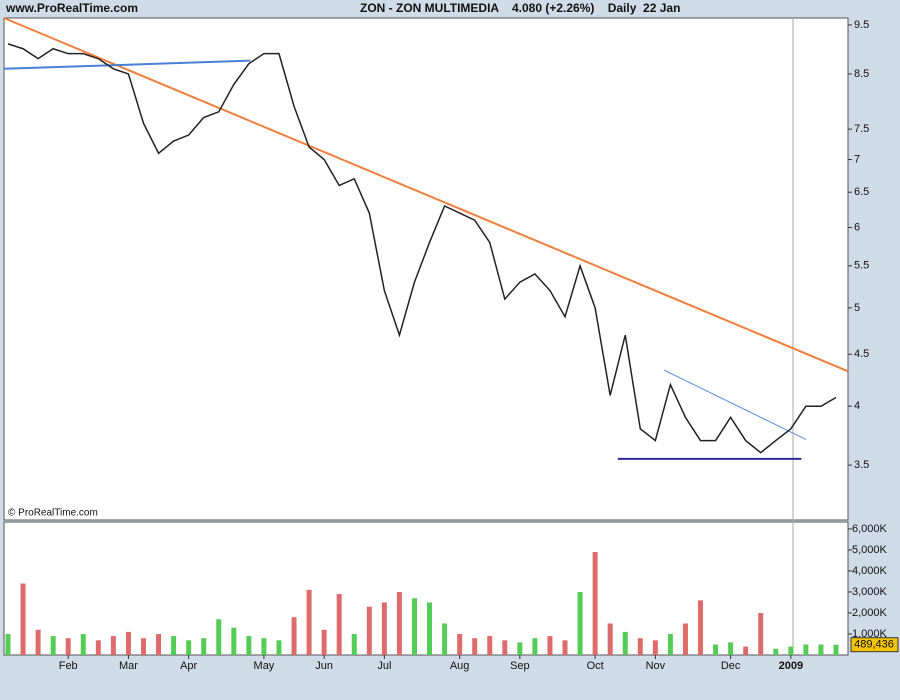  I want to click on x-tick-label: 2009, so click(791, 666).